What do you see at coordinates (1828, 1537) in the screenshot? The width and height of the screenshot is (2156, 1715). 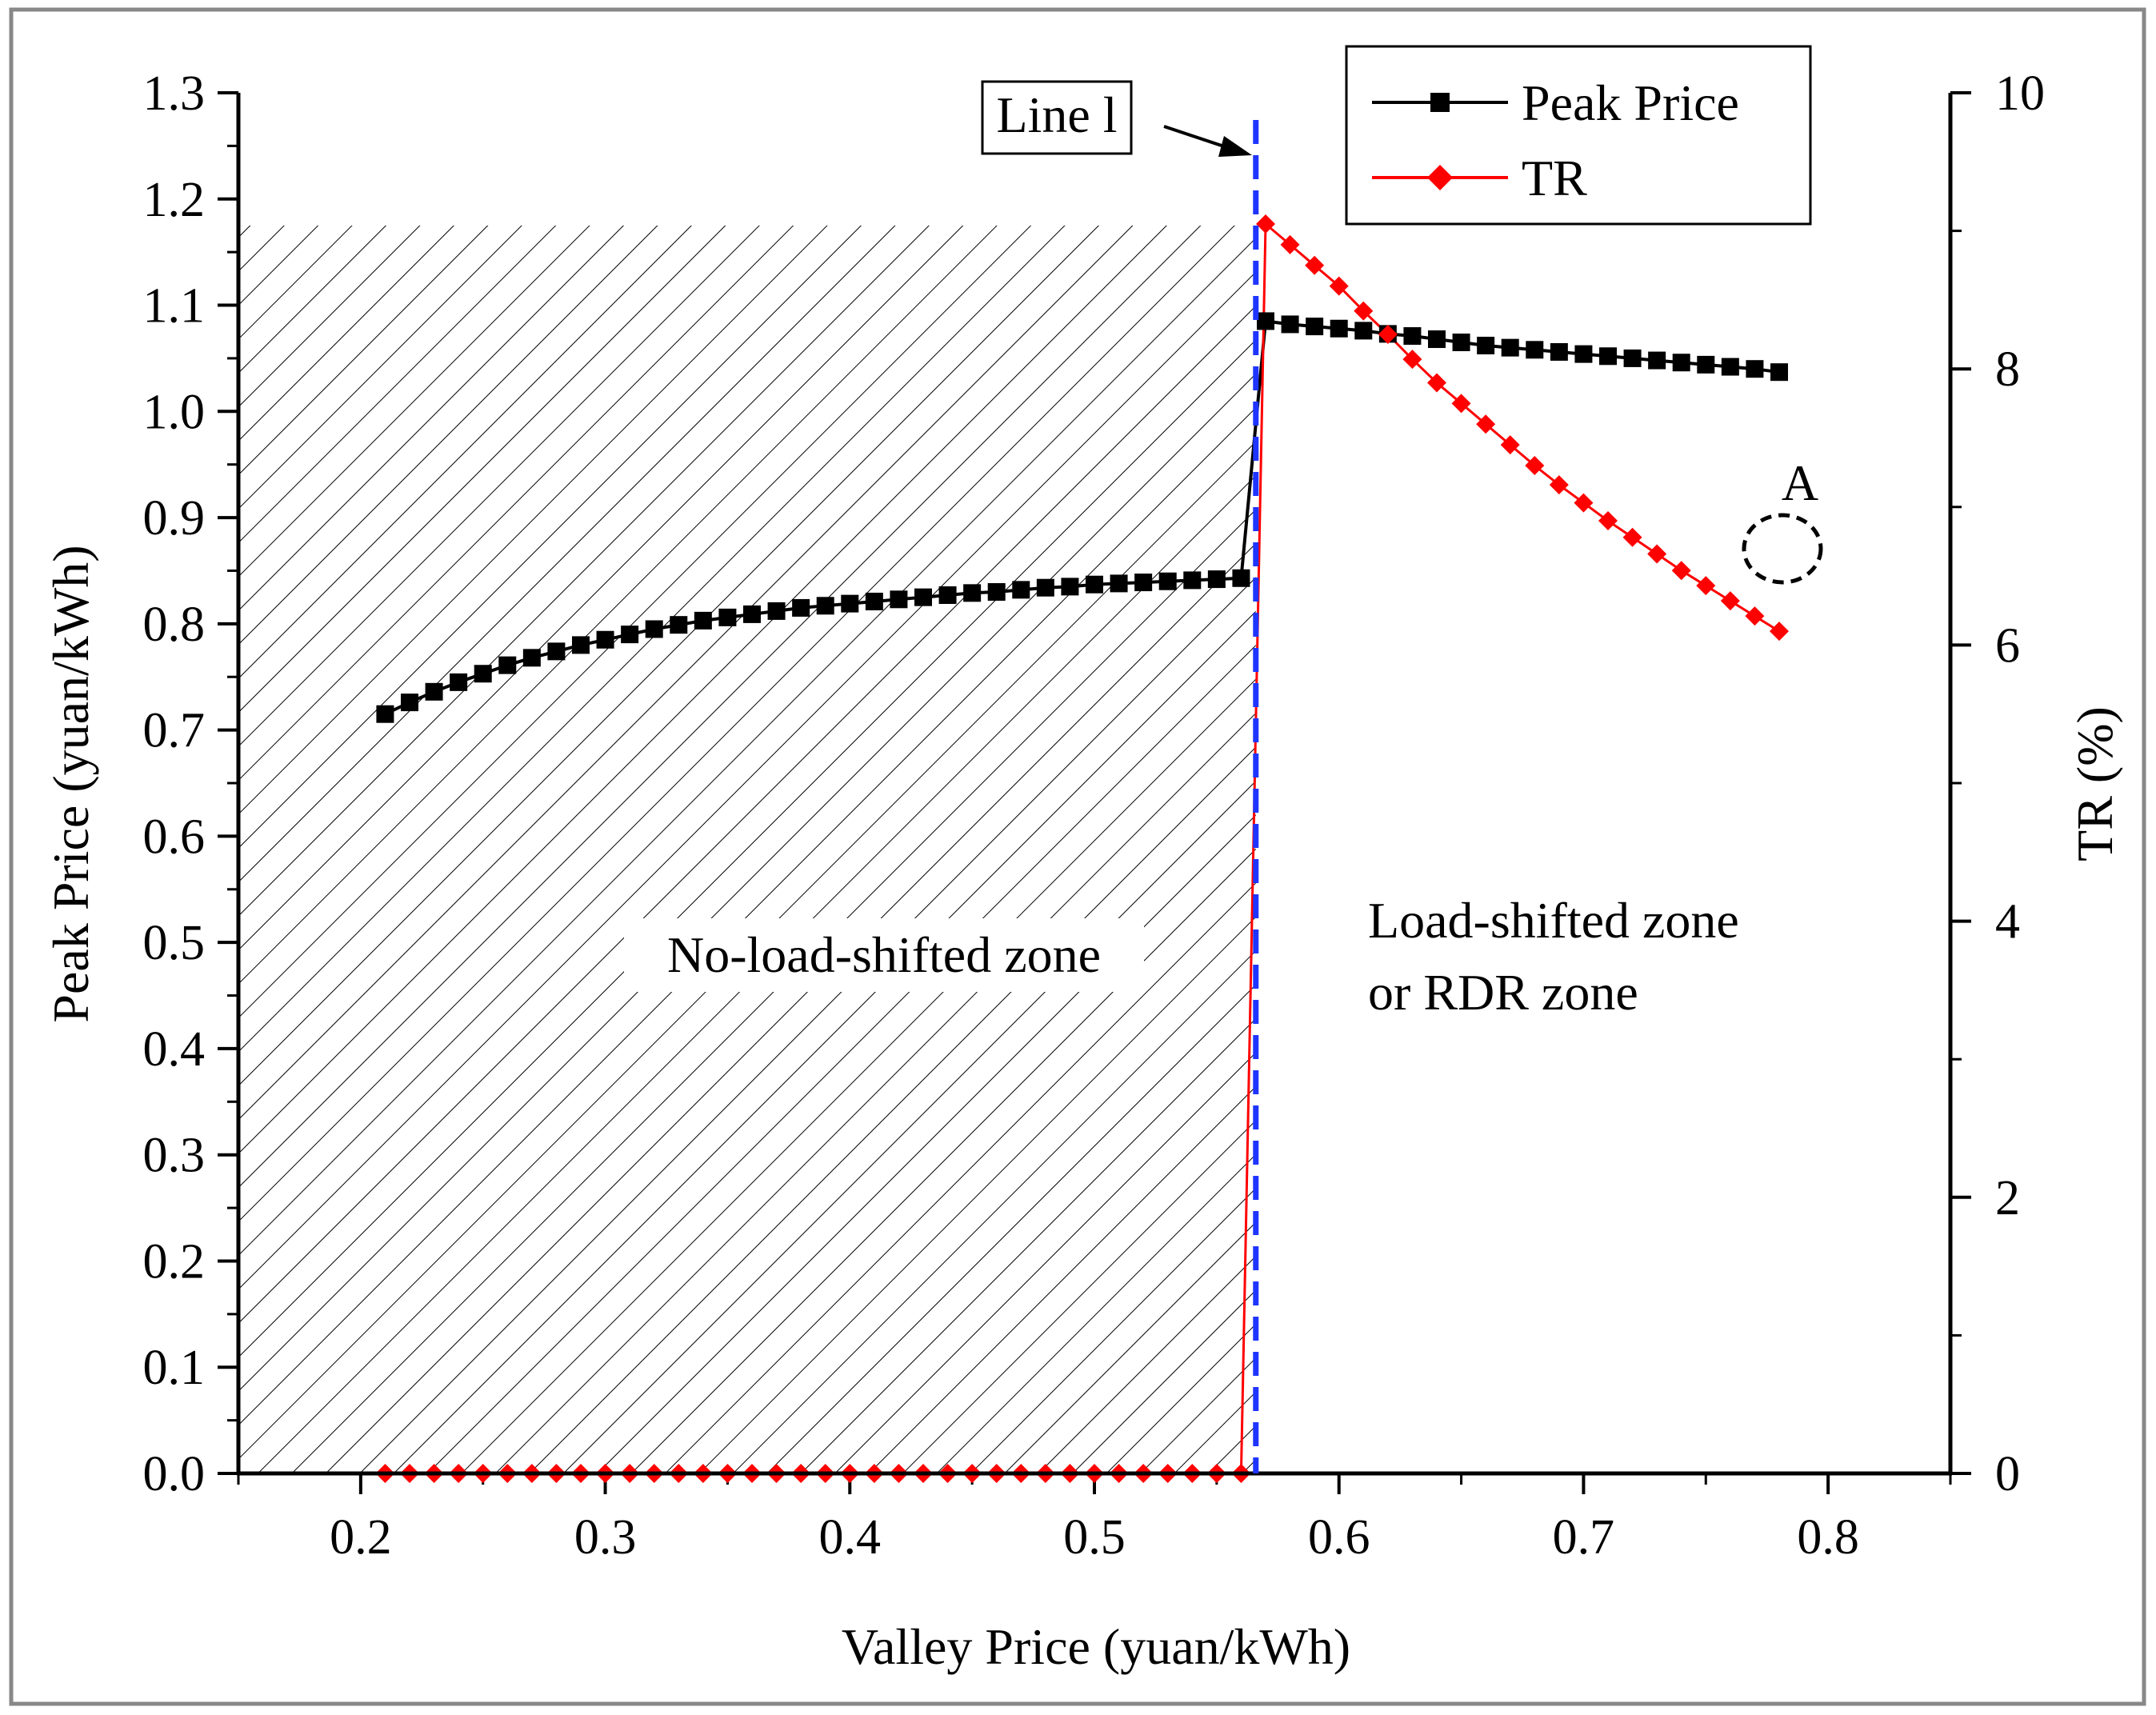 I see `x-tick-label: 0.8` at bounding box center [1828, 1537].